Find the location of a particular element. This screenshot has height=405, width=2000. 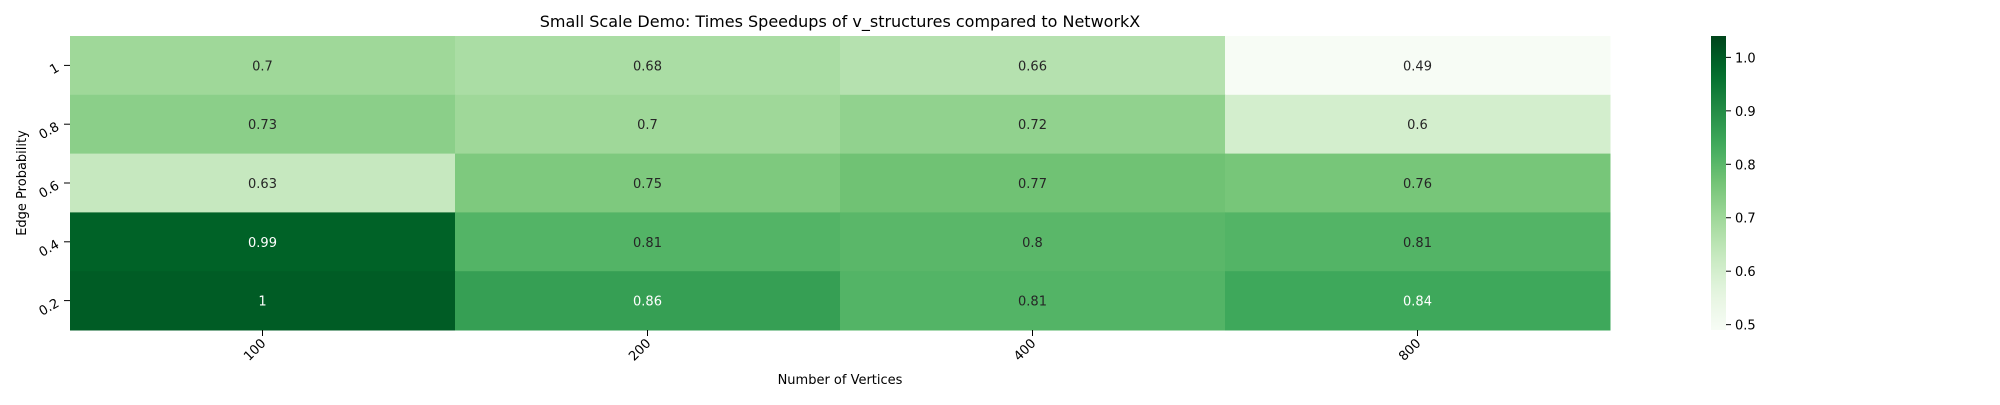

x-tick-label: 100 is located at coordinates (255, 350).